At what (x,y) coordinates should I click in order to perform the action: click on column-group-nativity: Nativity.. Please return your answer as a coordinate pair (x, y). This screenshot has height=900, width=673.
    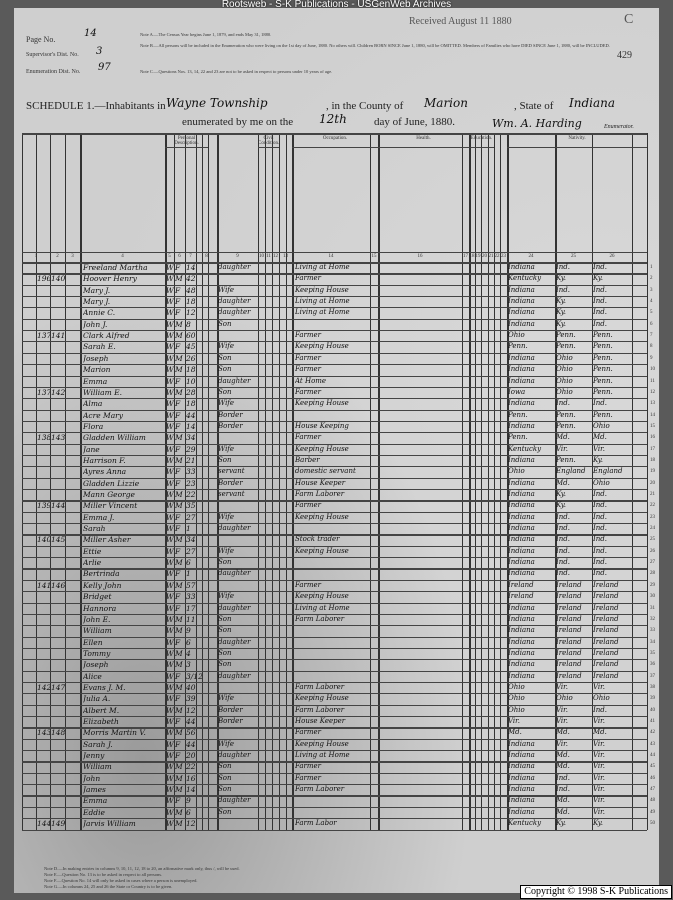
    Looking at the image, I should click on (577, 138).